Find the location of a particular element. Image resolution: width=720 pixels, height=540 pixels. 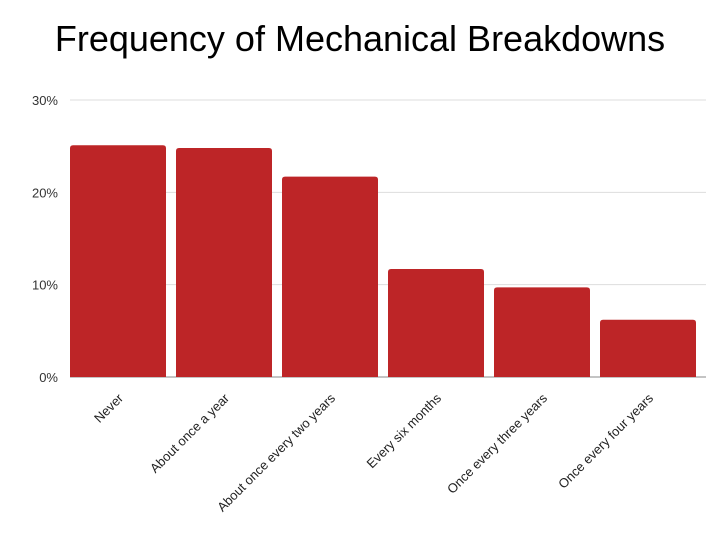

x-tick-label: About once every two years is located at coordinates (276, 452).